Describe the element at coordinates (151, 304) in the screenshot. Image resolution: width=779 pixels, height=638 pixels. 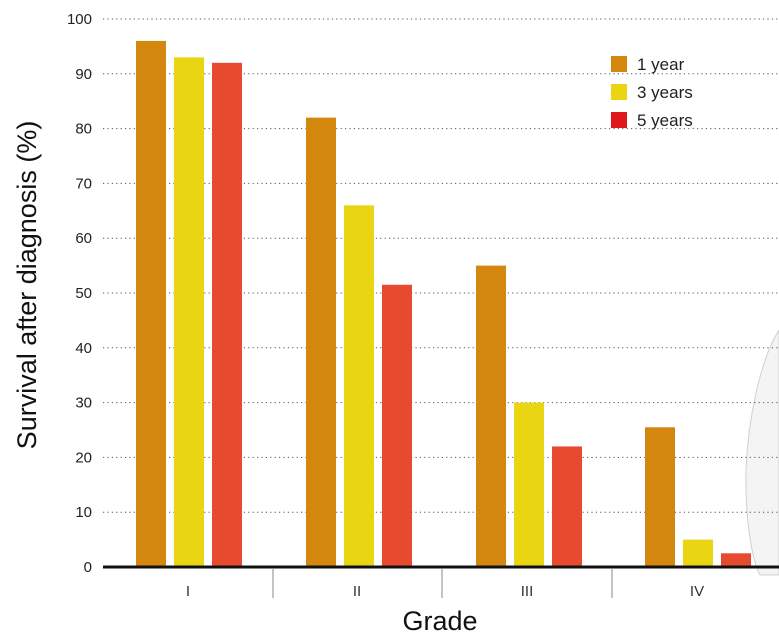
I see `bar-I-1-year` at that location.